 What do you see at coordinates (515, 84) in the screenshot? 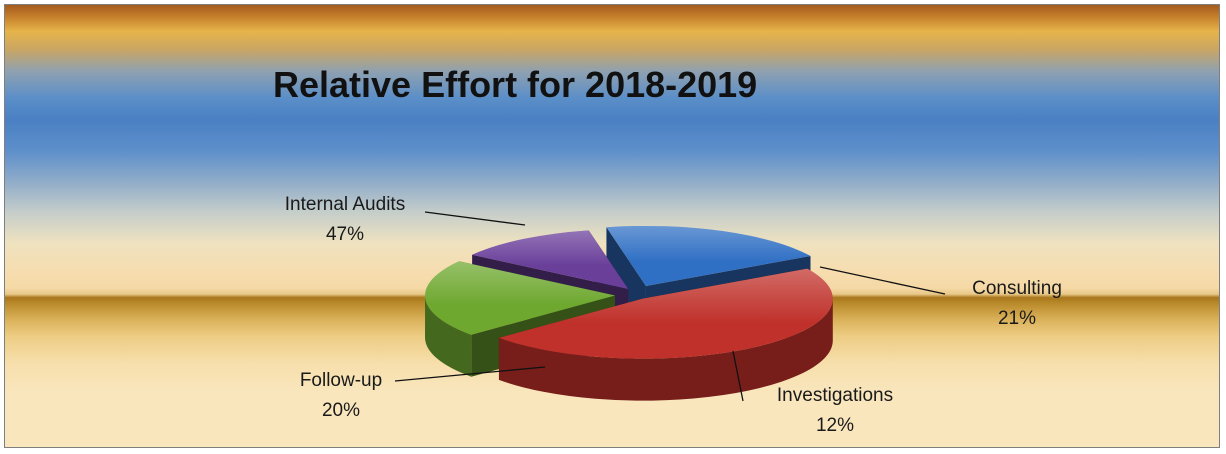
I see `chart-title: Relative Effort for 2018-2019` at bounding box center [515, 84].